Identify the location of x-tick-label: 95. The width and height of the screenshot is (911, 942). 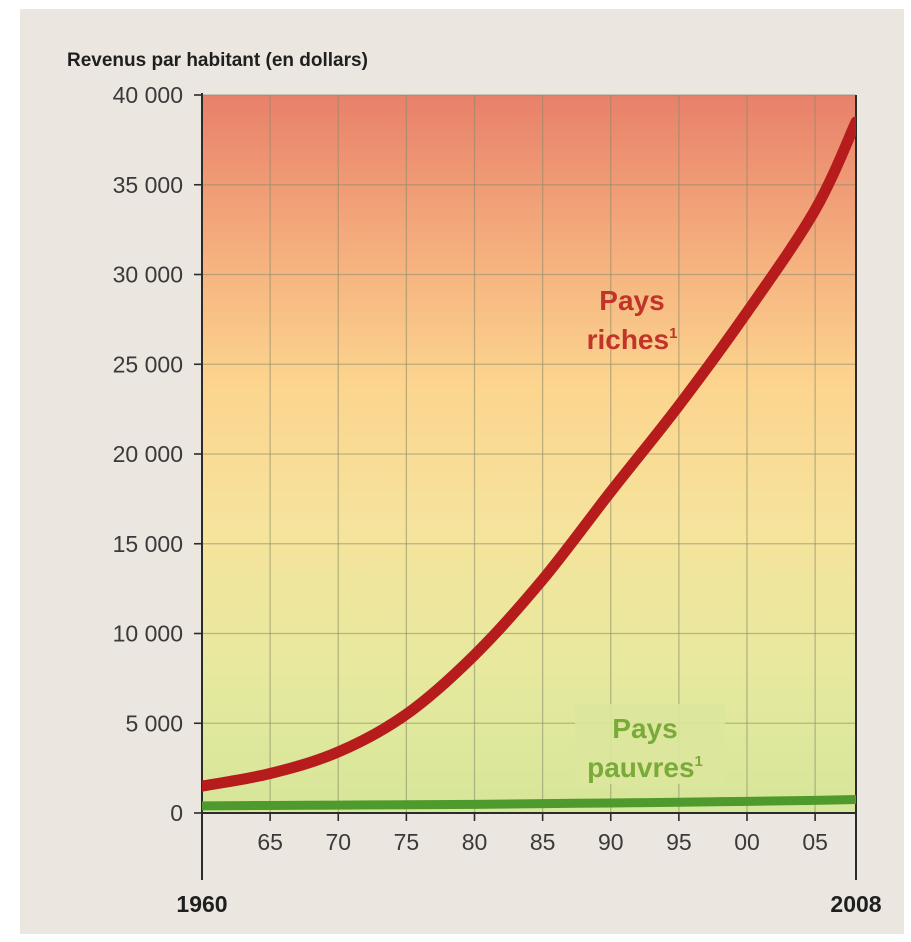
(679, 842).